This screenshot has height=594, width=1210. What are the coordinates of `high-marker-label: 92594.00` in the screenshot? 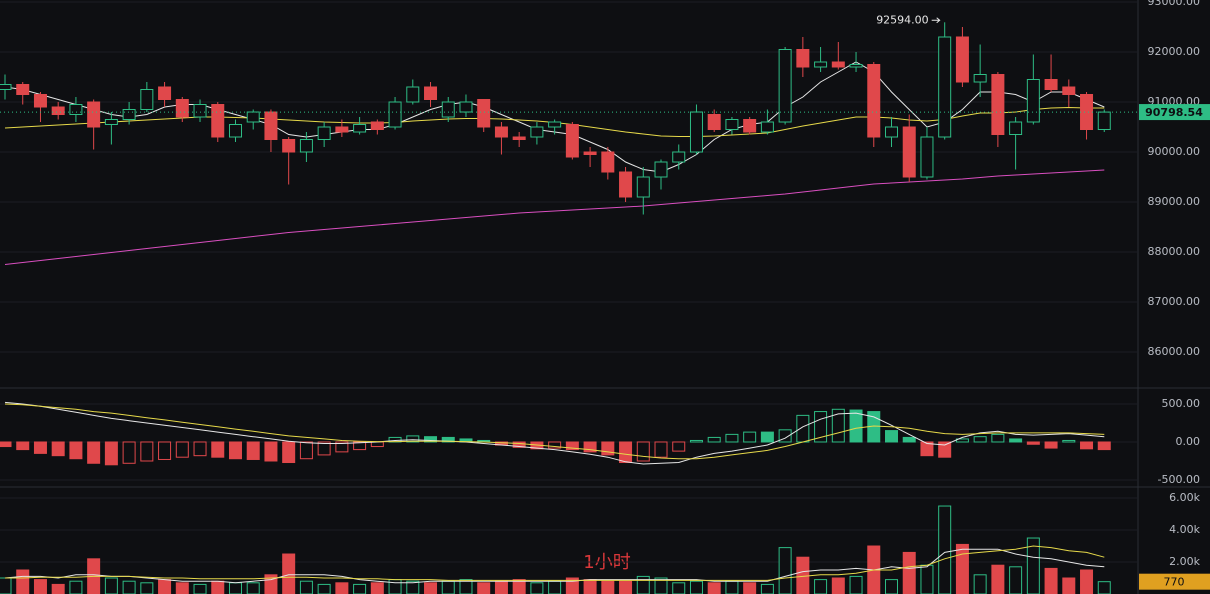 It's located at (902, 19).